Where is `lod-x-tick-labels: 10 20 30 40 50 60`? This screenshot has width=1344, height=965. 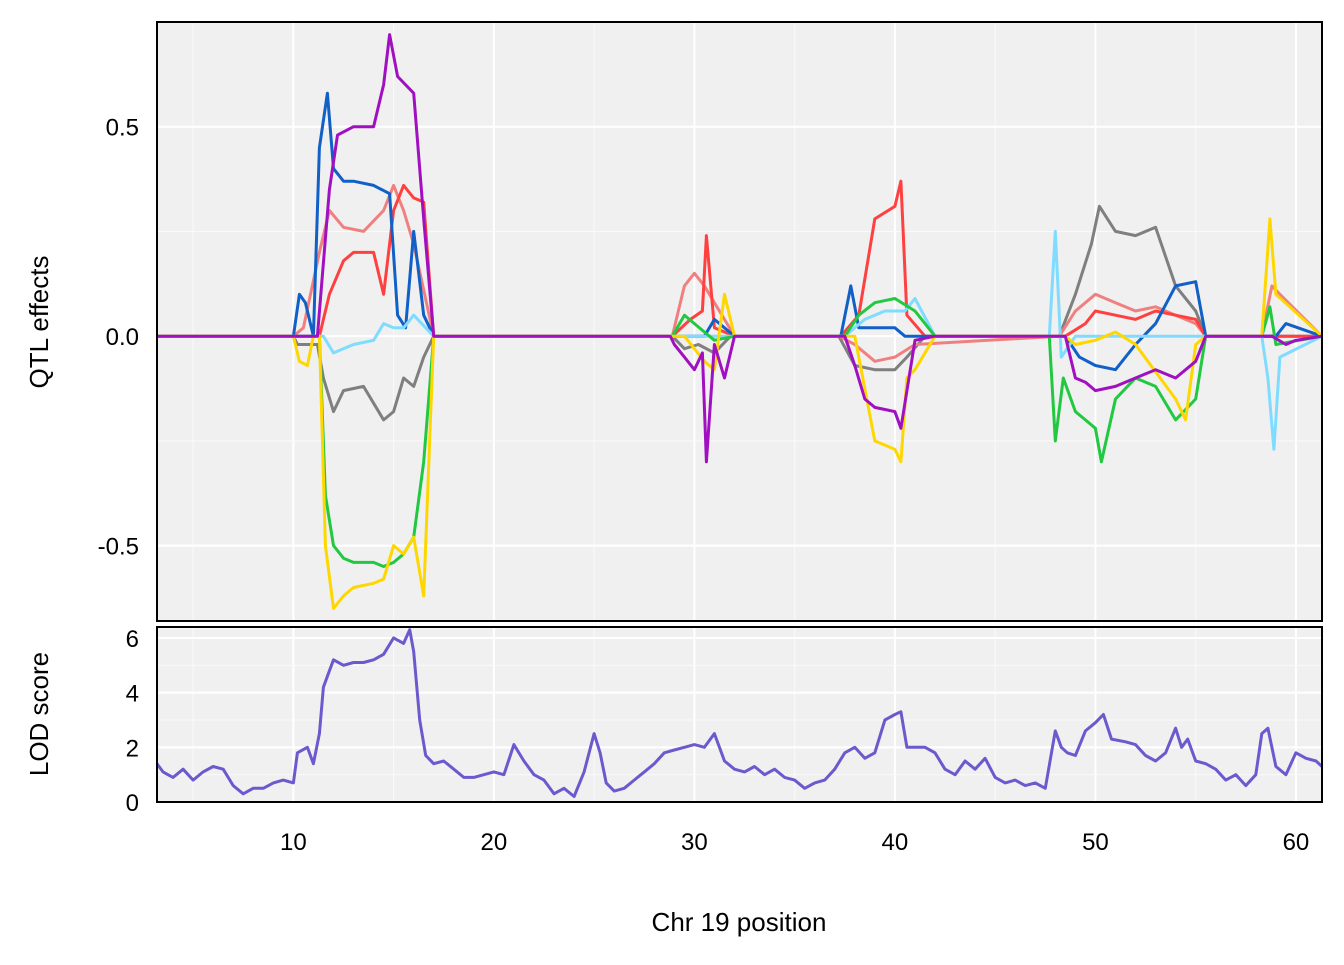 lod-x-tick-labels: 10 20 30 40 50 60 is located at coordinates (794, 842).